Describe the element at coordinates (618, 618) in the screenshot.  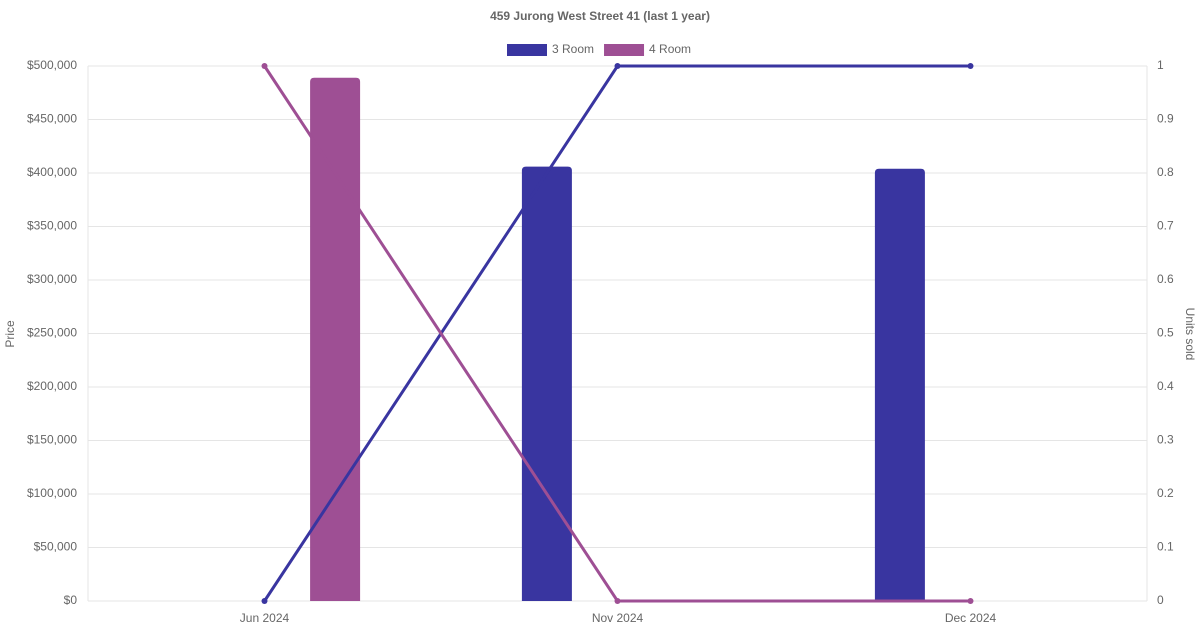
I see `x-tick-label: Nov 2024` at that location.